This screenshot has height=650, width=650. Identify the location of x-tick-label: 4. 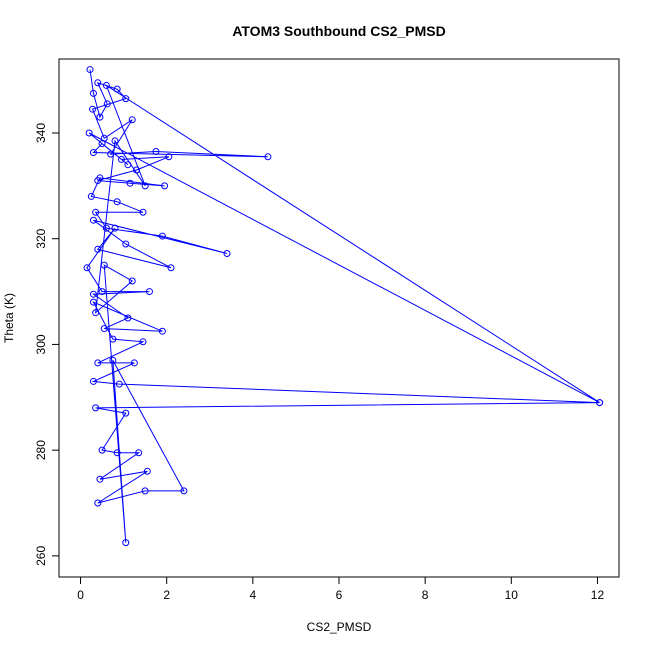
(253, 595).